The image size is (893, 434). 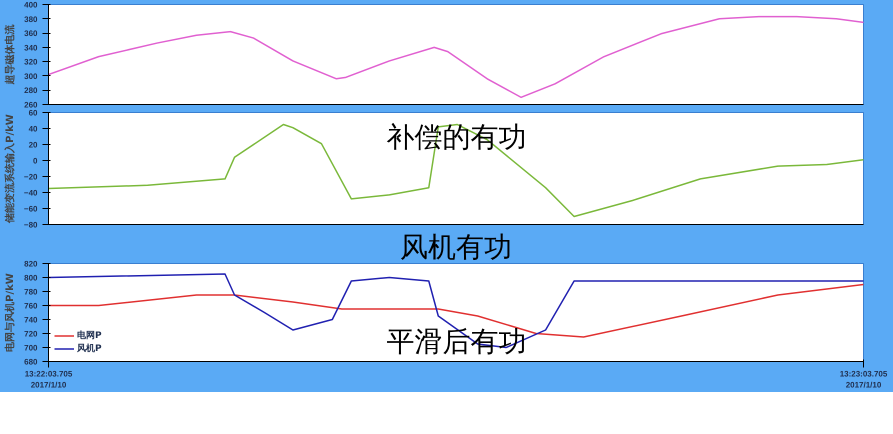 I want to click on y-tick-label: −80, so click(x=31, y=225).